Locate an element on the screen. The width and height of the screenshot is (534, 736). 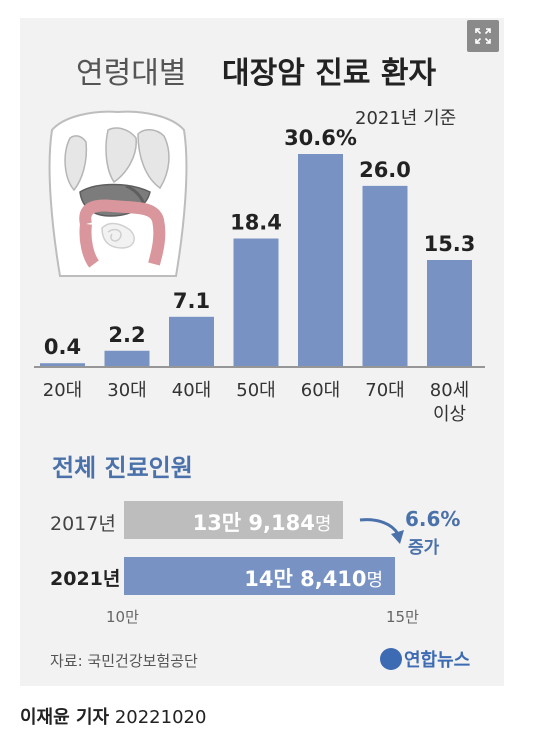
publish-date: 20221020 is located at coordinates (160, 717).